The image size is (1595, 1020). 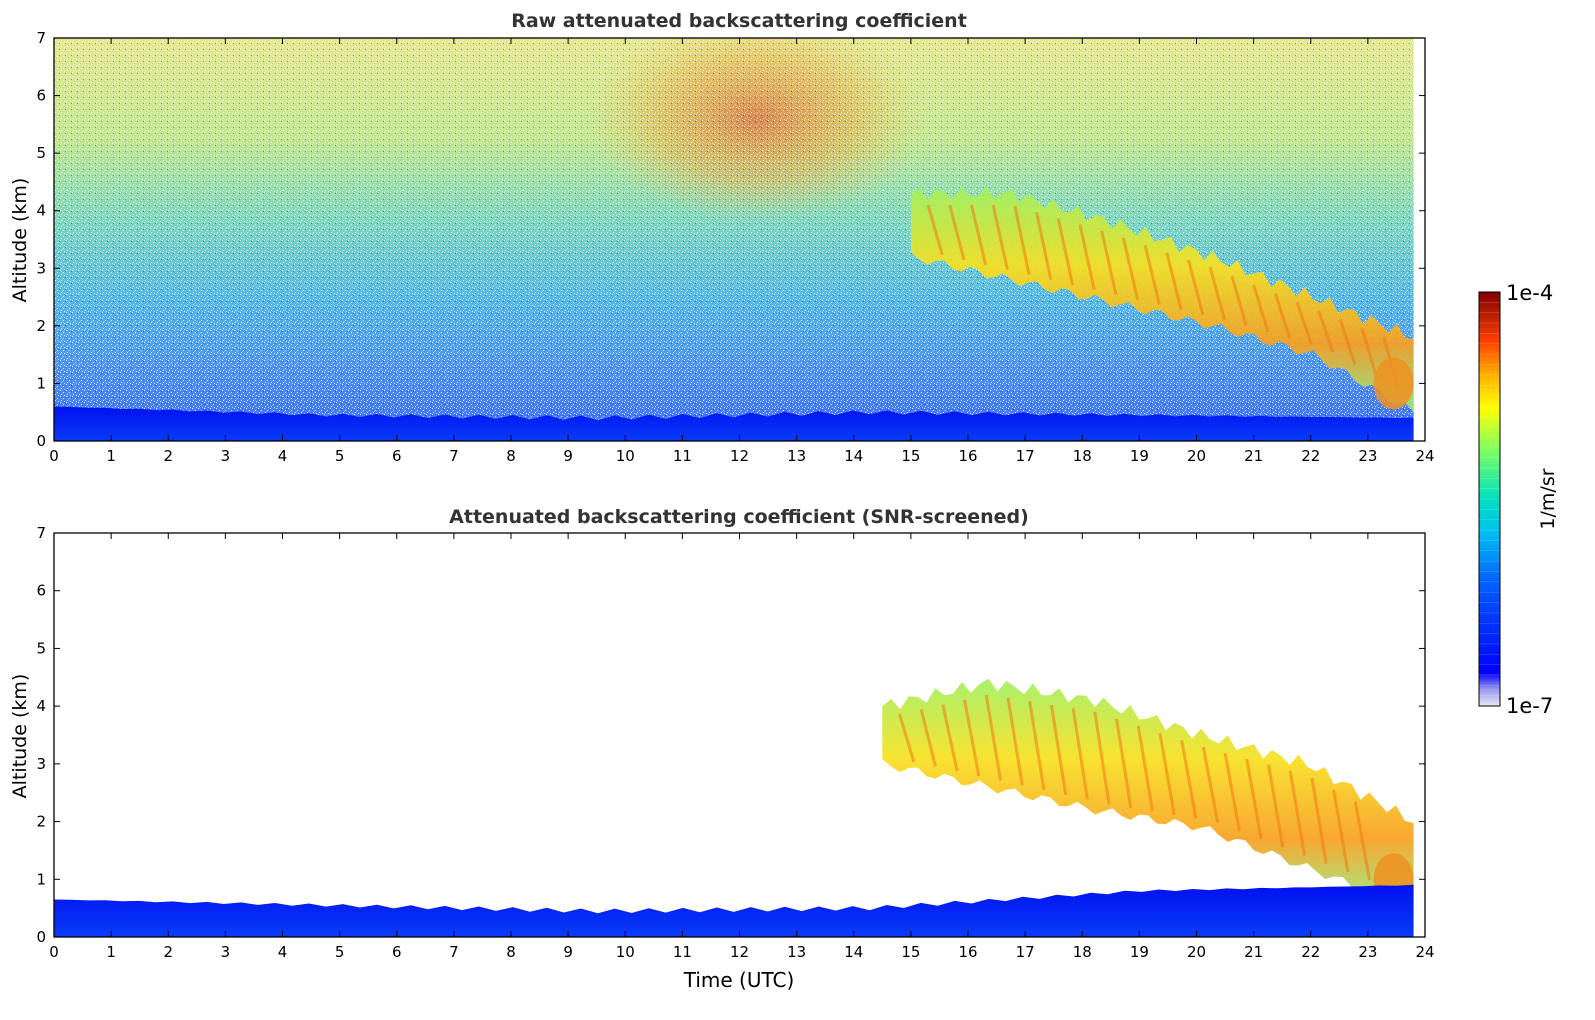 I want to click on top-y-axis-label: Altitude (km), so click(x=20, y=240).